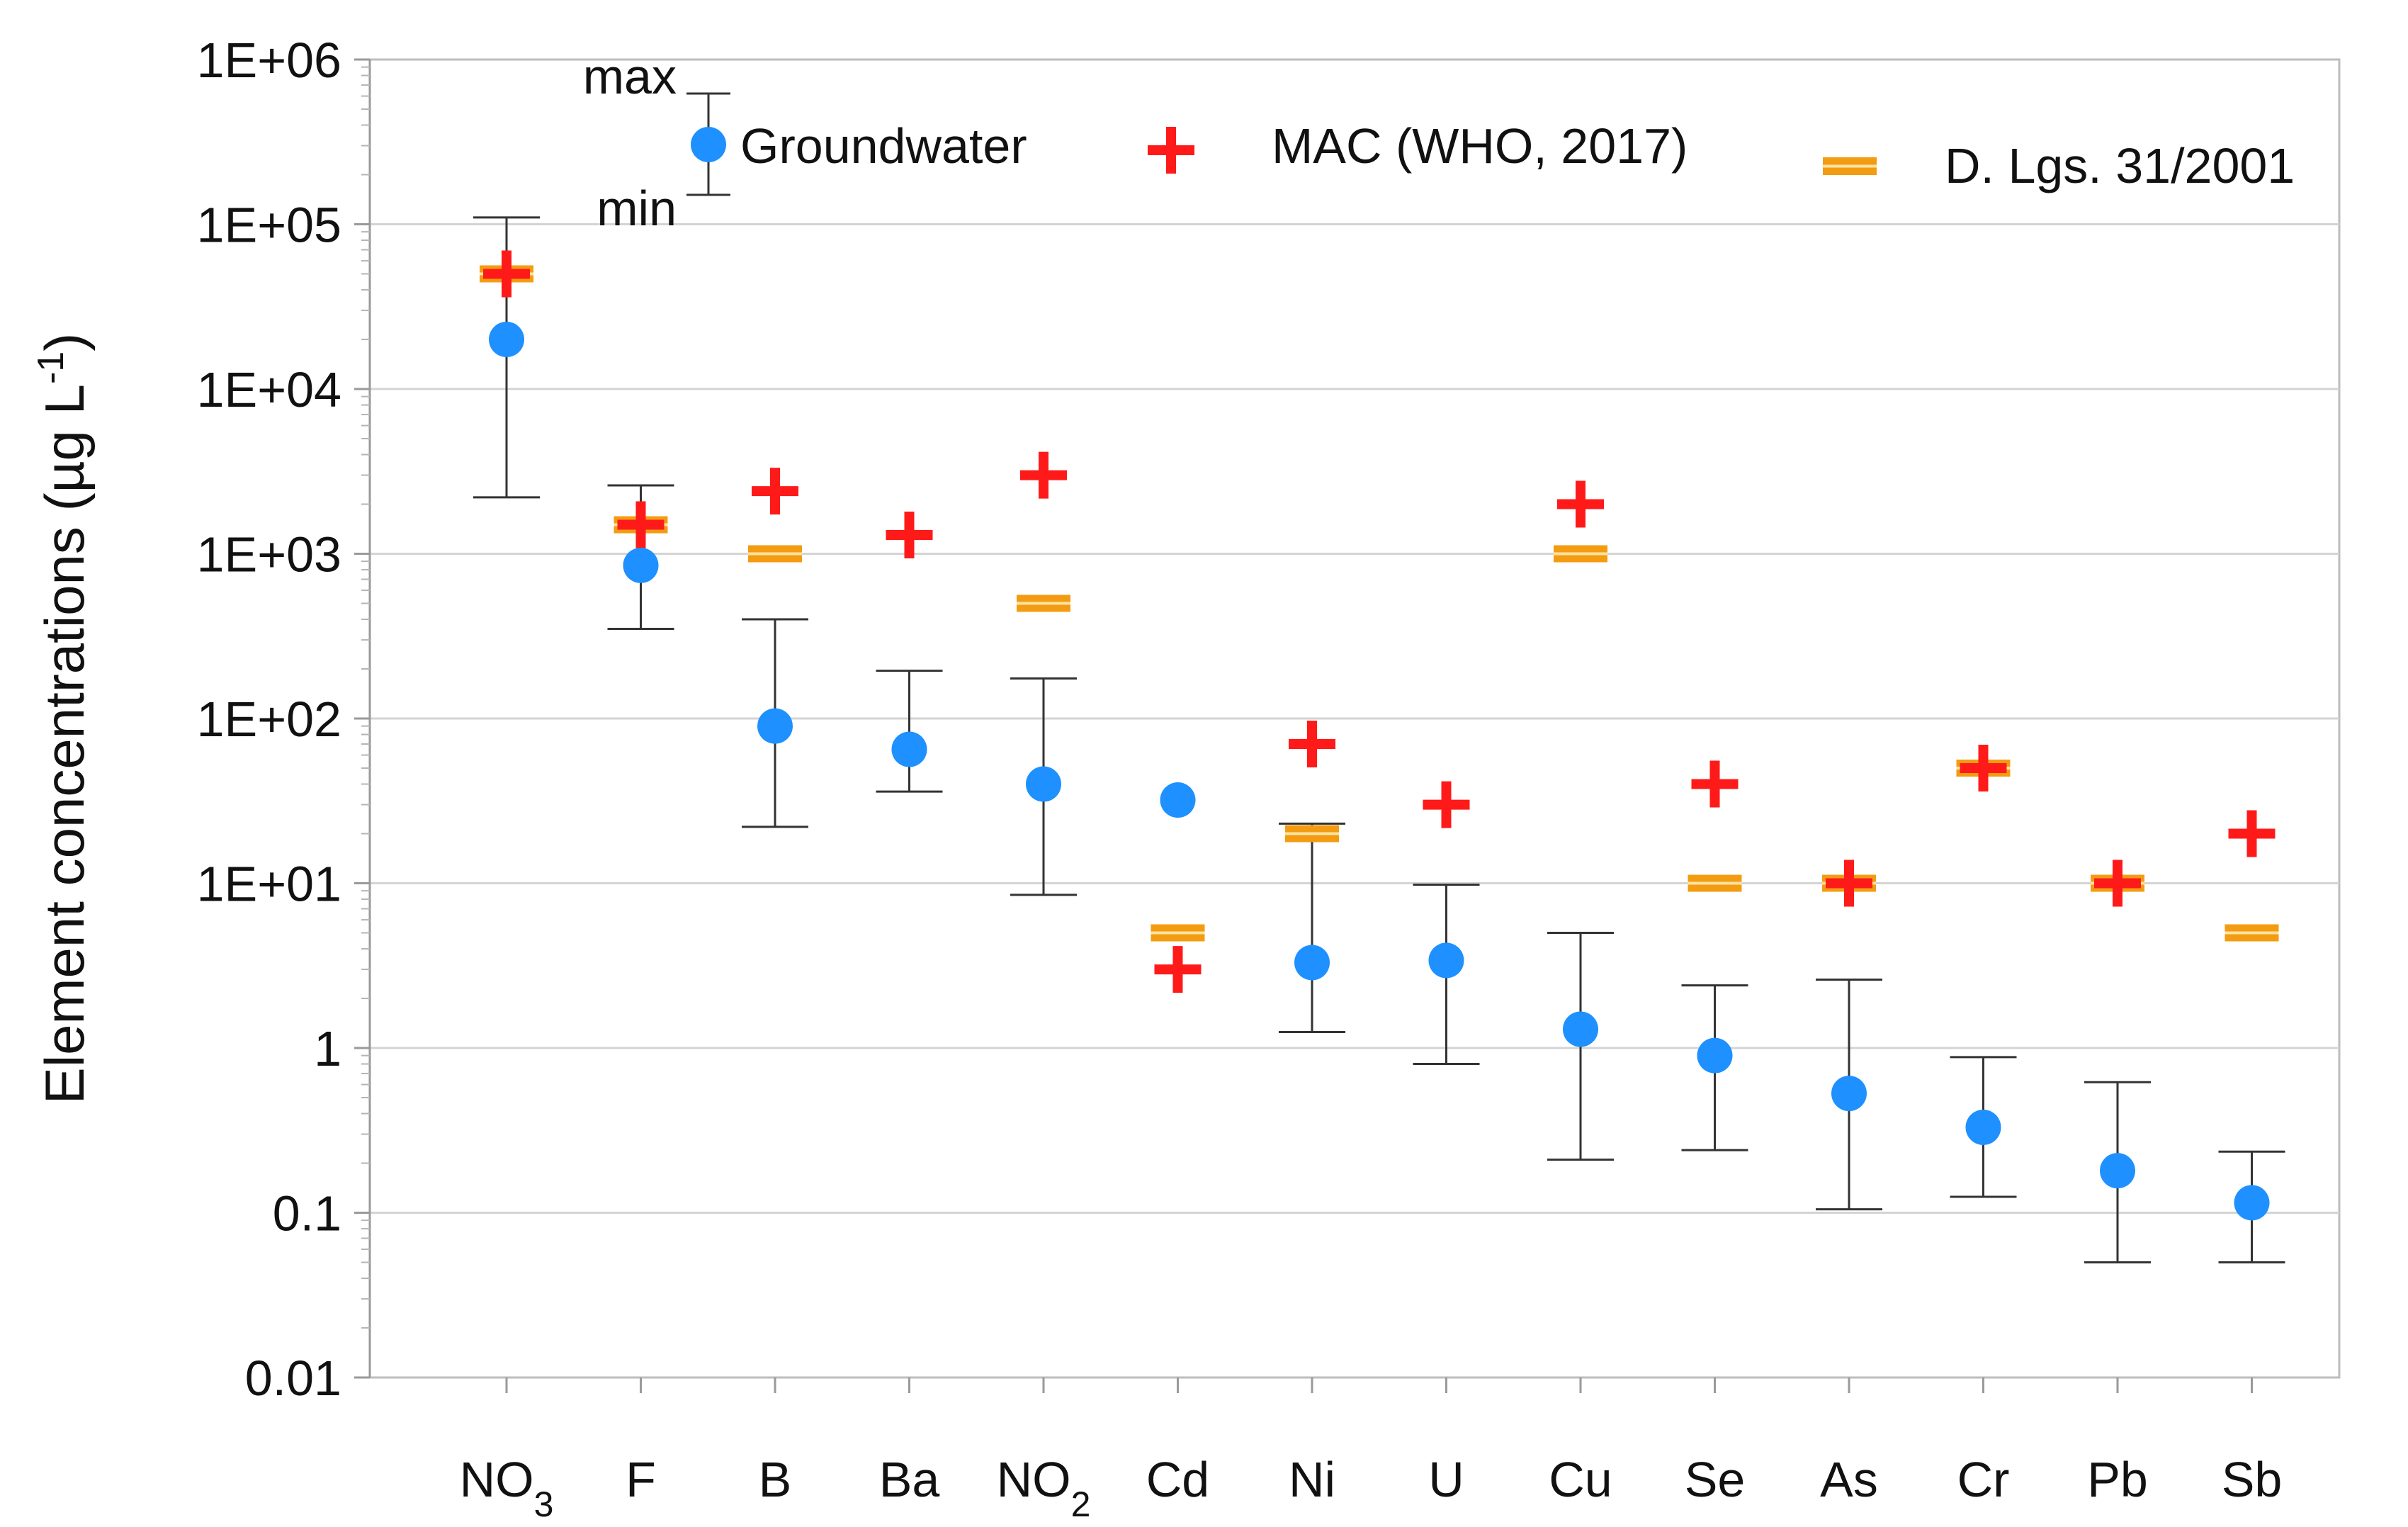 Image resolution: width=2408 pixels, height=1527 pixels. I want to click on legend-dlgs-label: D. Lgs. 31/2001, so click(2120, 166).